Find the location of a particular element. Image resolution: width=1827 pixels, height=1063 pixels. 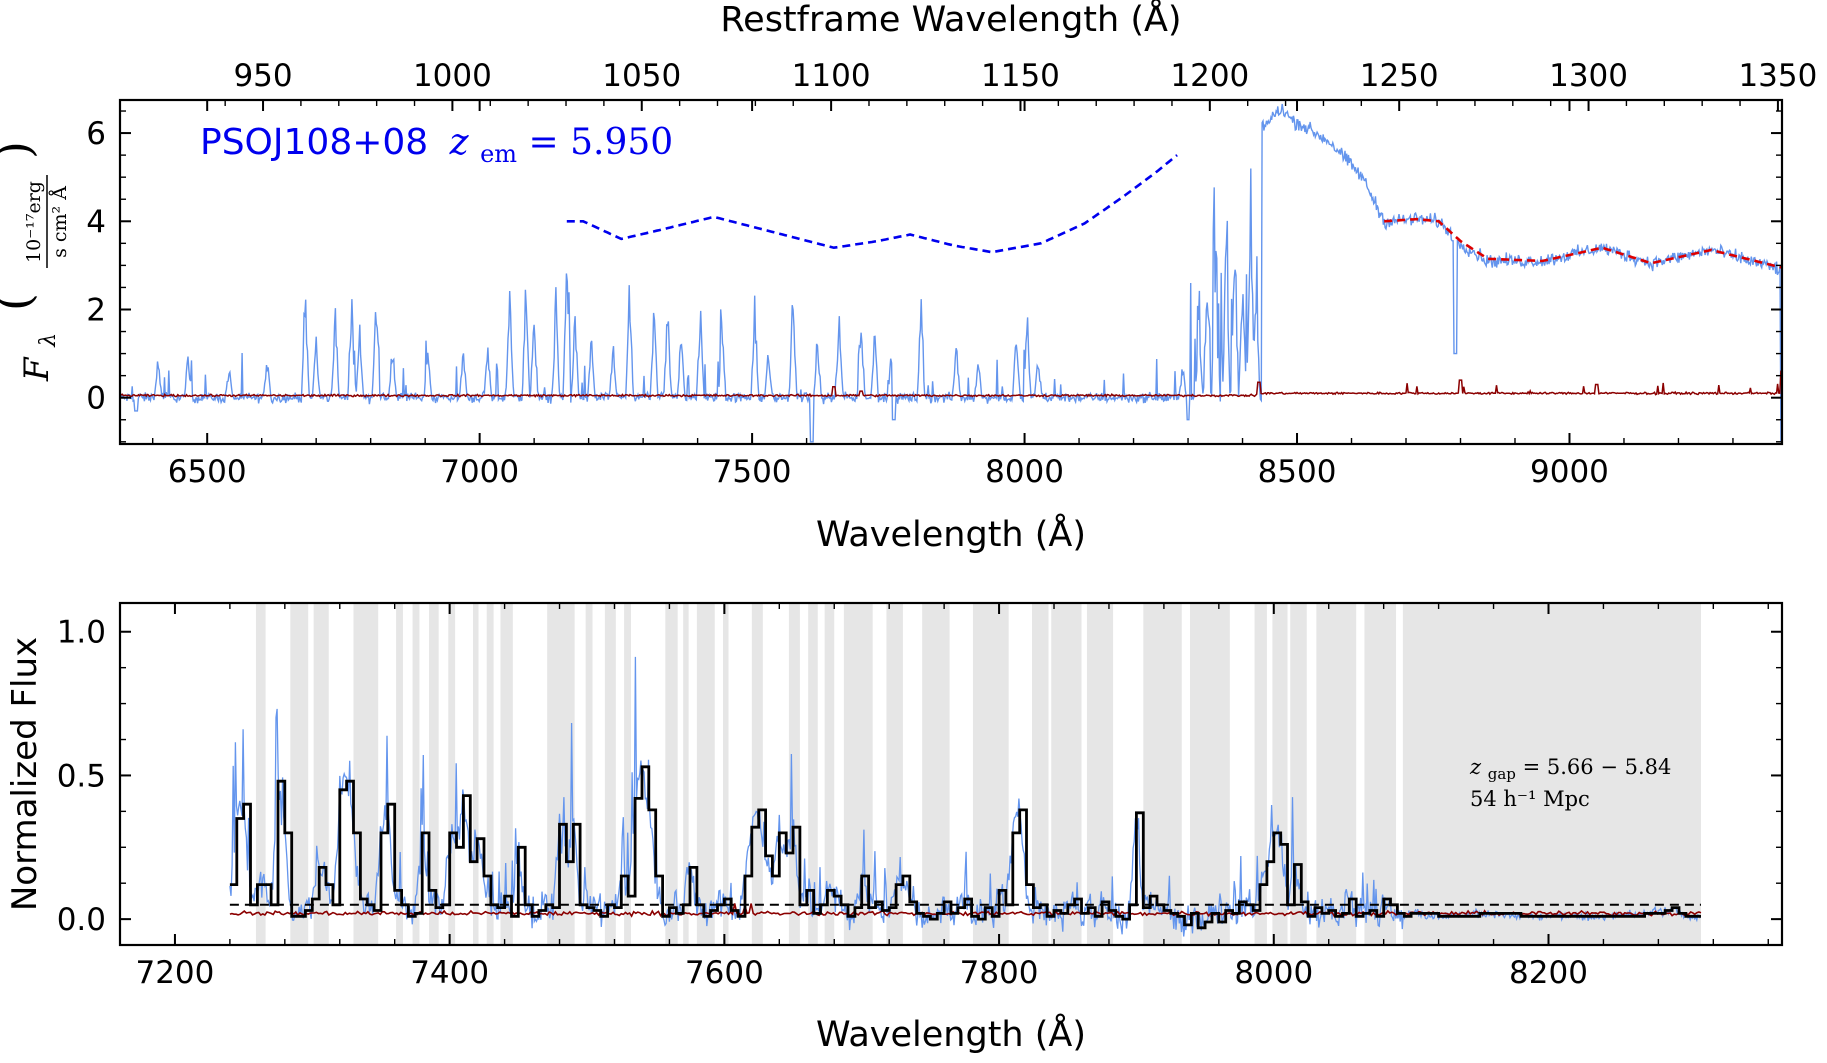

gap-z-range: = 5.66 − 5.84 is located at coordinates (1597, 767).